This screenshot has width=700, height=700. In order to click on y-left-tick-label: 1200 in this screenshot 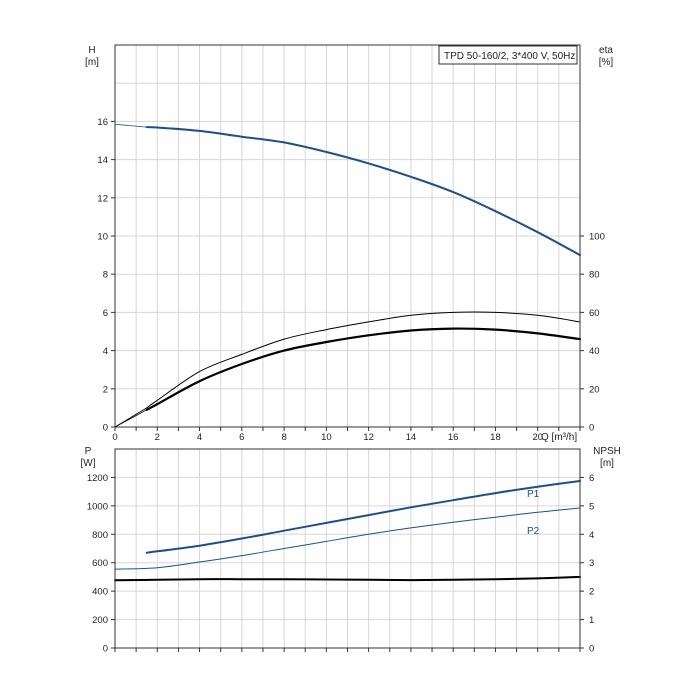, I will do `click(97, 478)`.